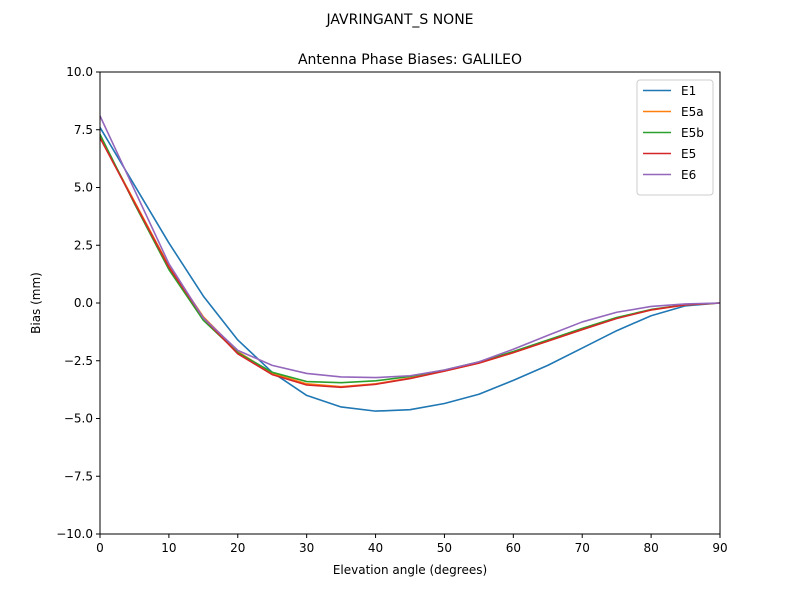 This screenshot has width=800, height=600. Describe the element at coordinates (410, 60) in the screenshot. I see `chart-title: Antenna Phase Biases: GALILEO` at that location.